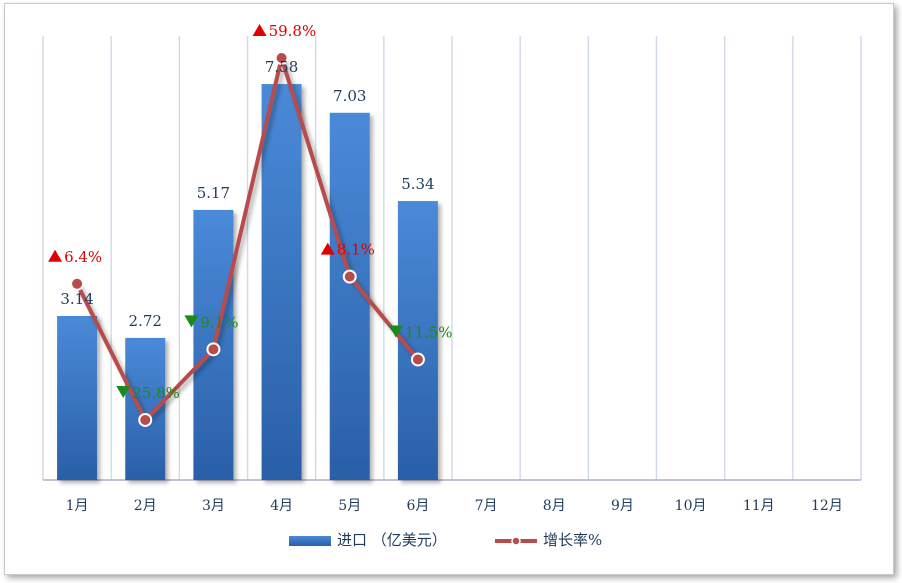  What do you see at coordinates (293, 31) in the screenshot?
I see `rate-value-label: 59.8%` at bounding box center [293, 31].